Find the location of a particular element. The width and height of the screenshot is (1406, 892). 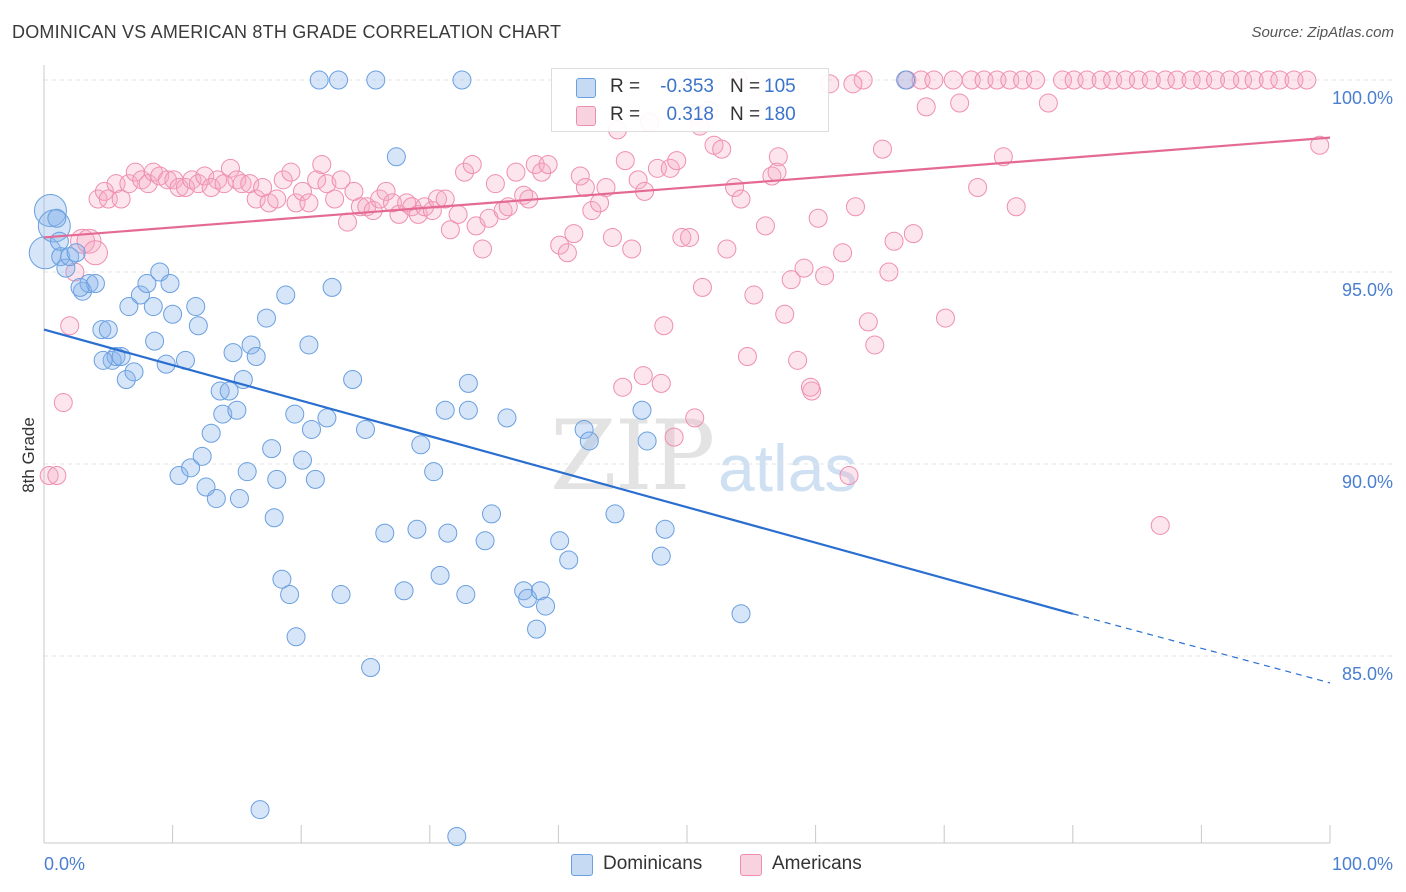

x-tick-label: 0.0% is located at coordinates (64, 864).